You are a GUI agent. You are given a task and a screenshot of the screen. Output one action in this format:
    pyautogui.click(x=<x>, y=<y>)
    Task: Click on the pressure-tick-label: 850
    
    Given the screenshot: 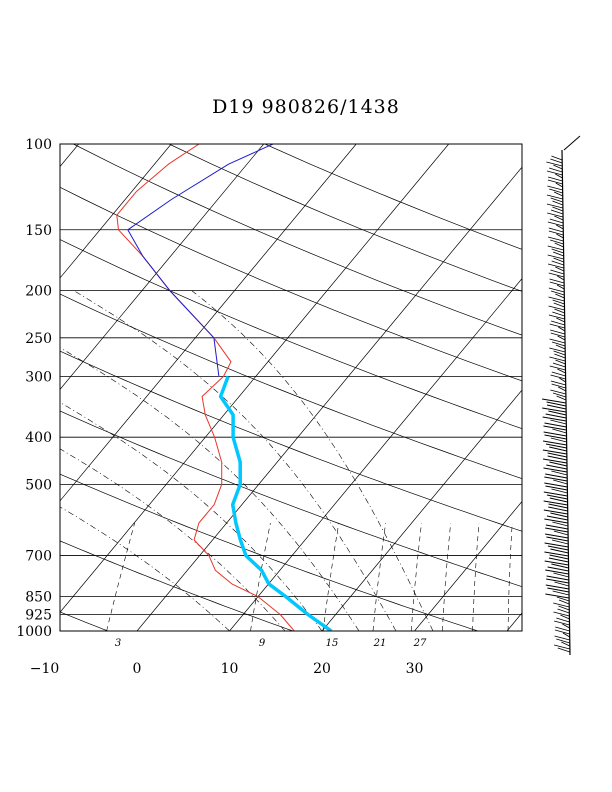 What is the action you would take?
    pyautogui.click(x=38, y=598)
    